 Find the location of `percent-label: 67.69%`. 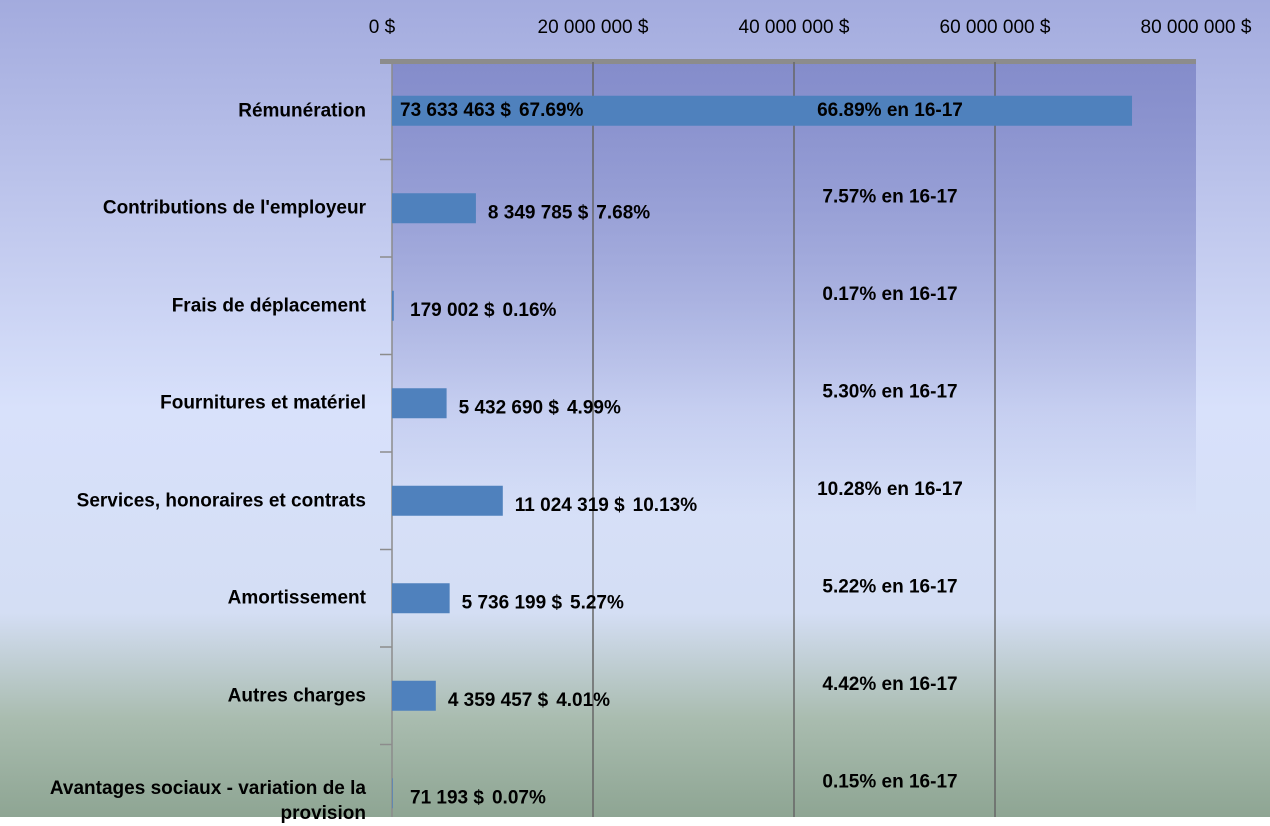

percent-label: 67.69% is located at coordinates (551, 110).